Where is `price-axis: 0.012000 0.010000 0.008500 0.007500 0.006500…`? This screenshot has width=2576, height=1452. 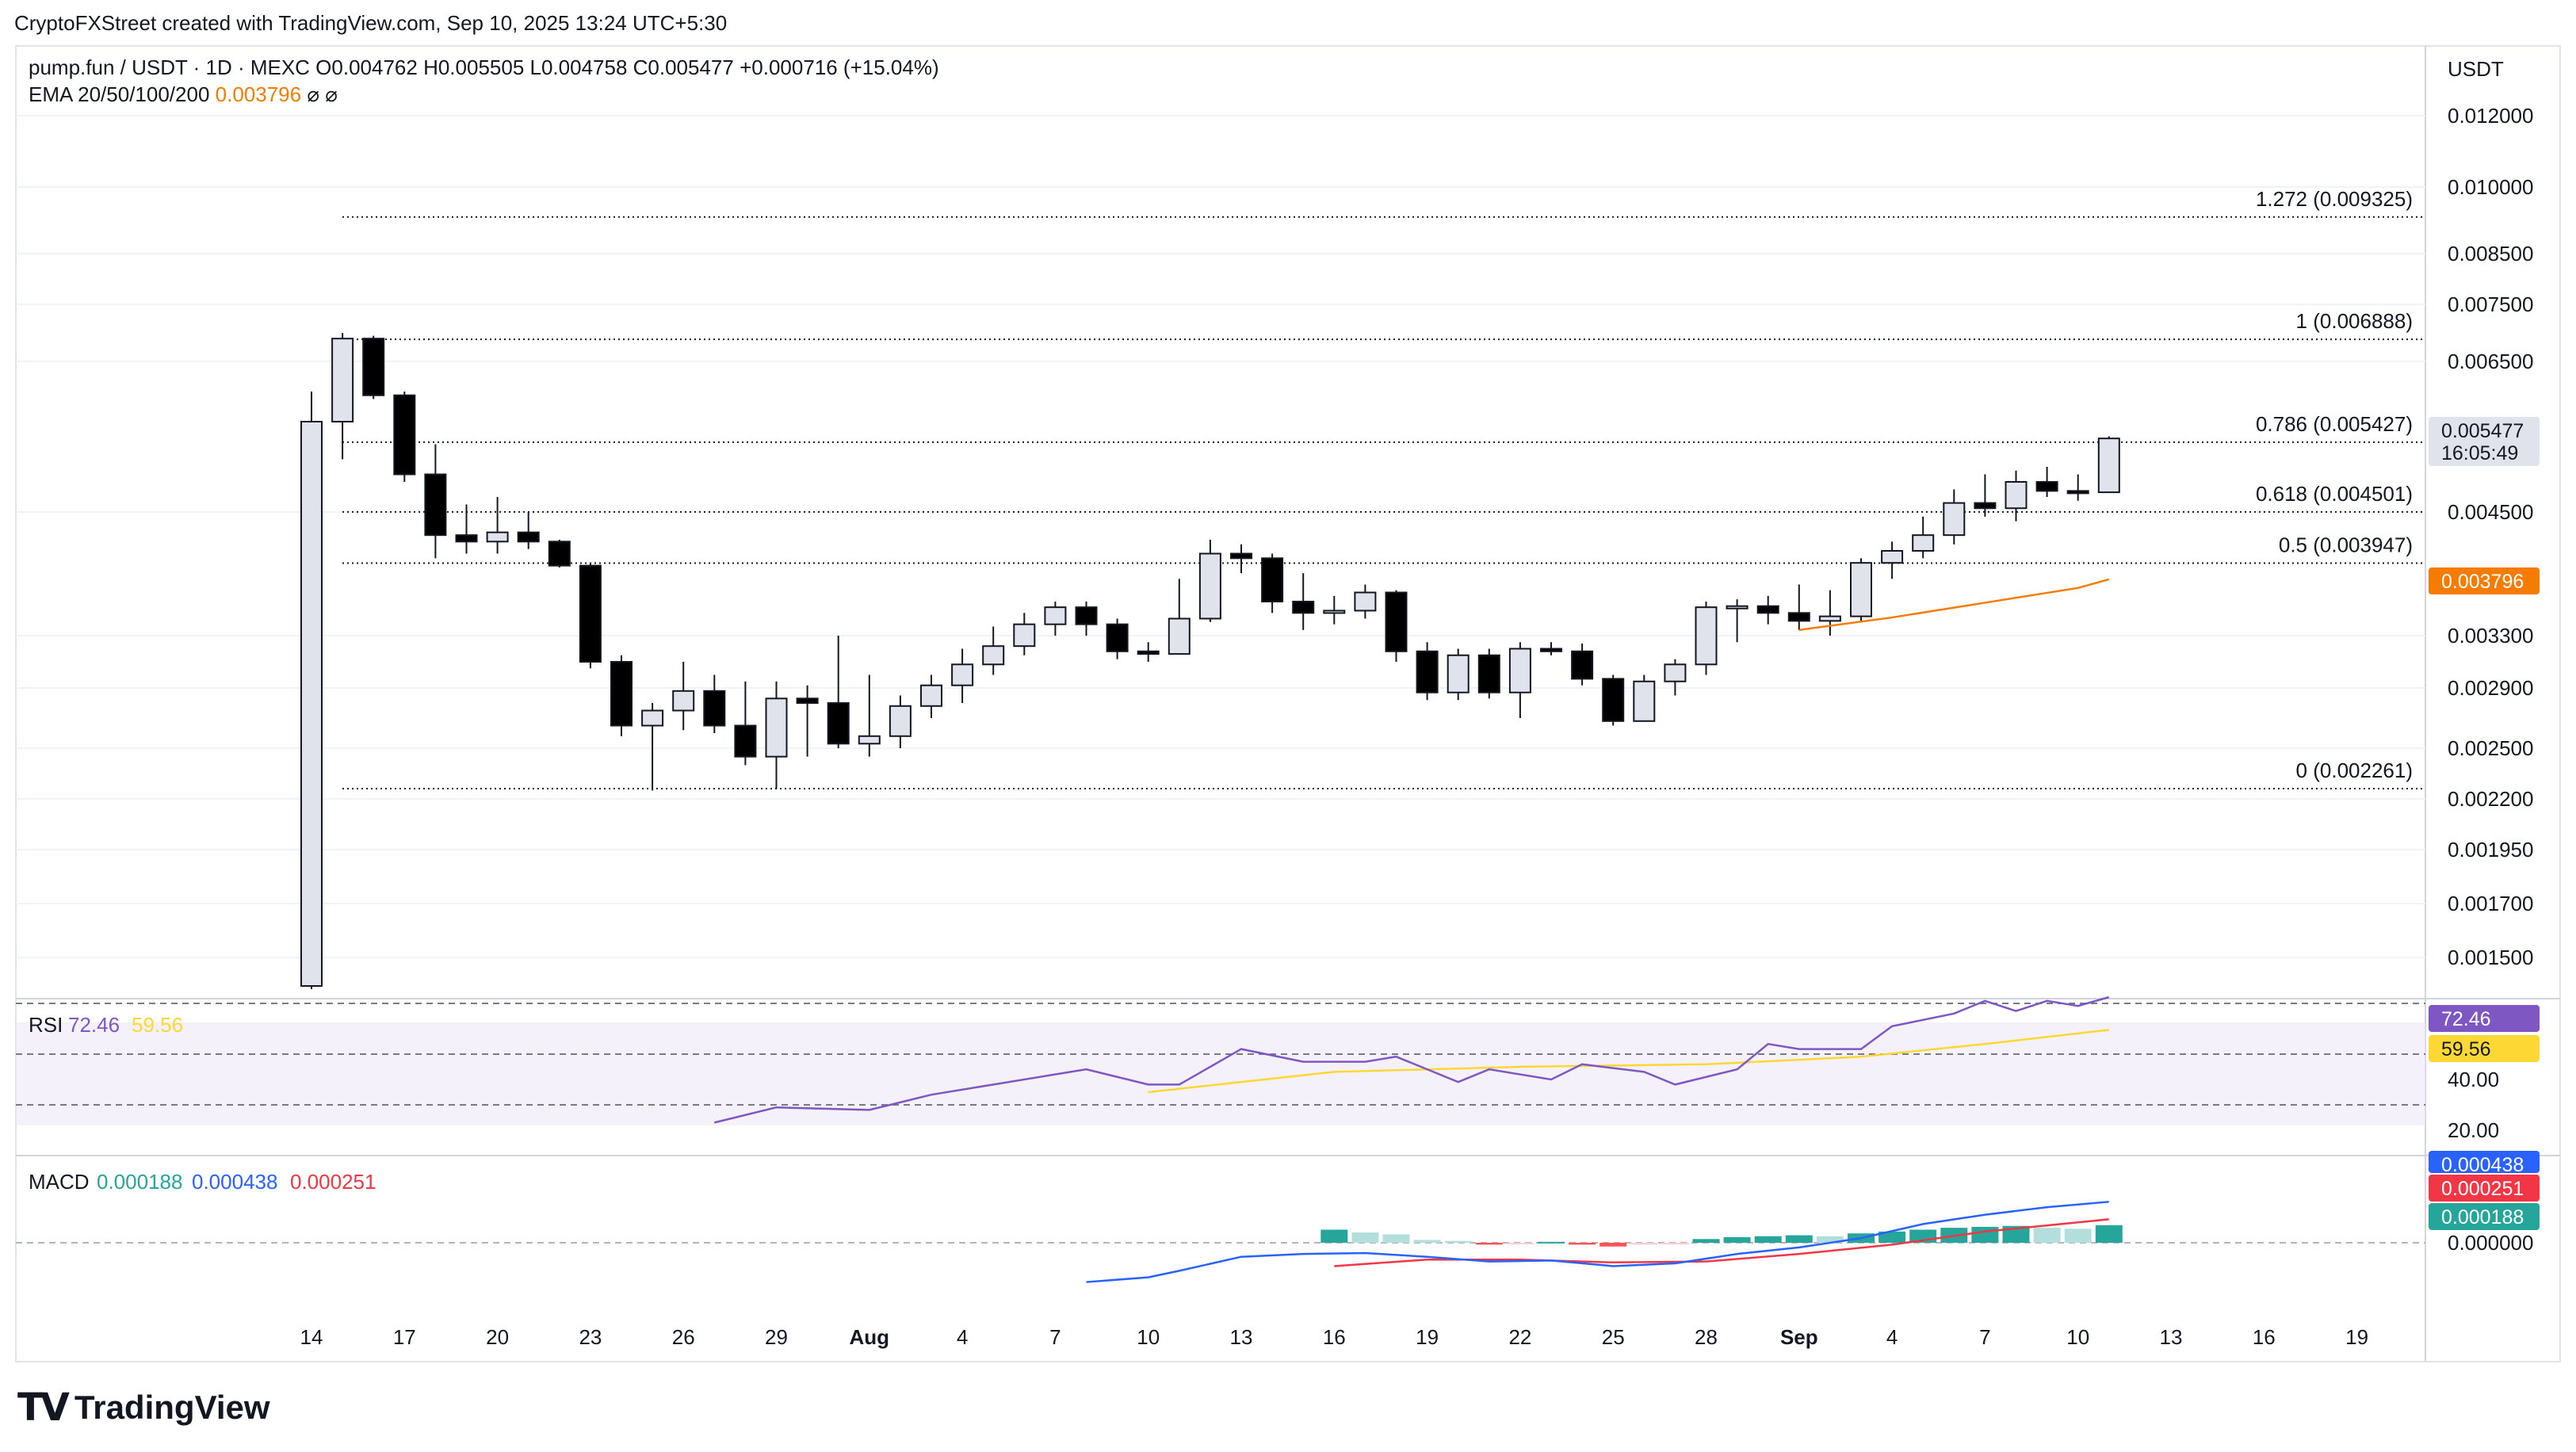
price-axis: 0.012000 0.010000 0.008500 0.007500 0.006500… is located at coordinates (2490, 680).